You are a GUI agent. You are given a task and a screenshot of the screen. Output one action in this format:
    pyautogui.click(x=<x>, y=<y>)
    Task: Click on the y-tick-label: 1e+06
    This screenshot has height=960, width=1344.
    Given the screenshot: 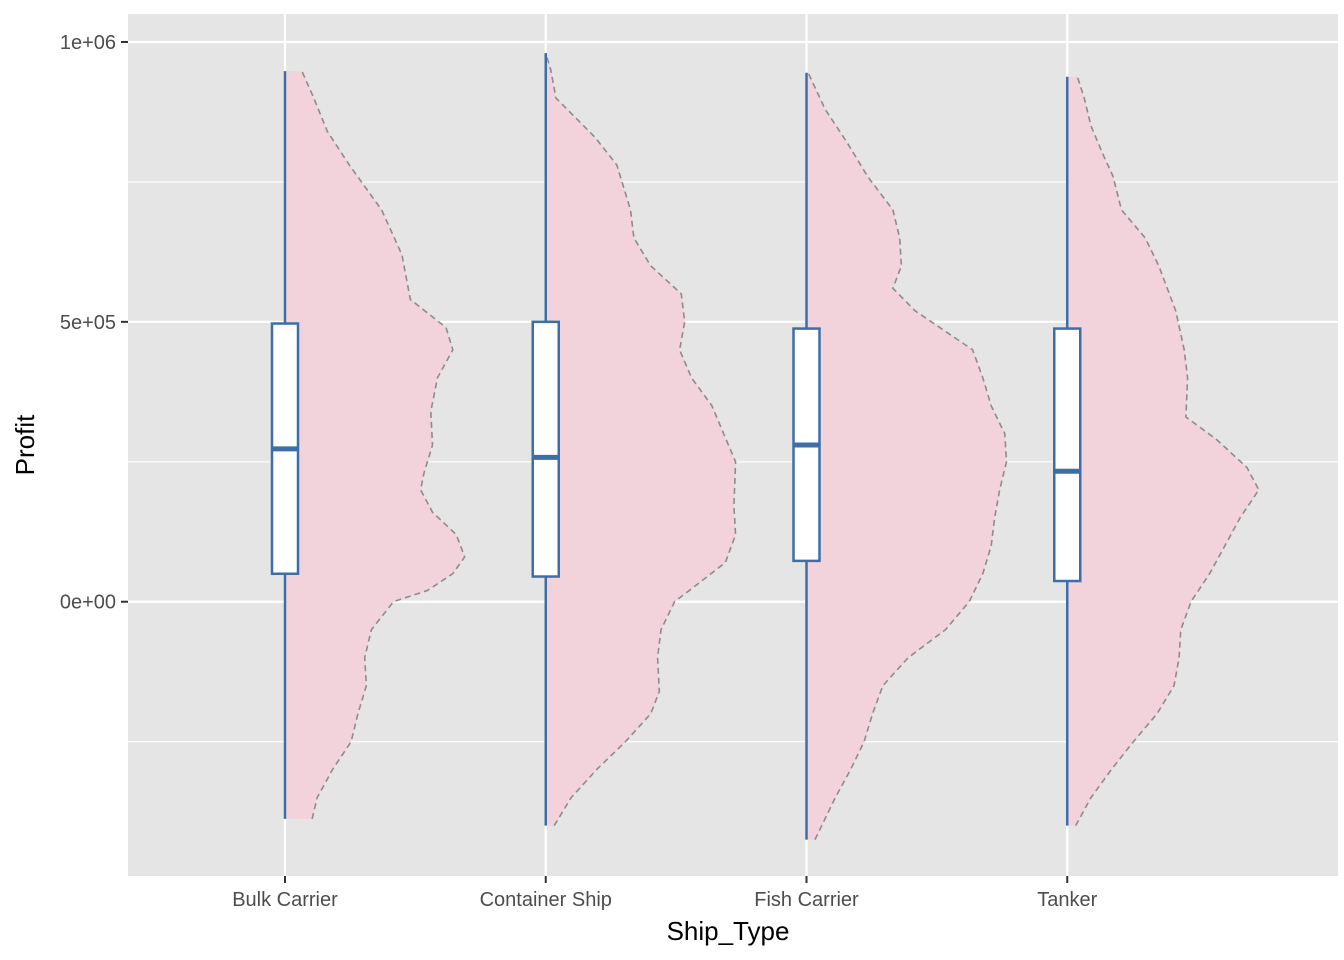 What is the action you would take?
    pyautogui.click(x=88, y=43)
    